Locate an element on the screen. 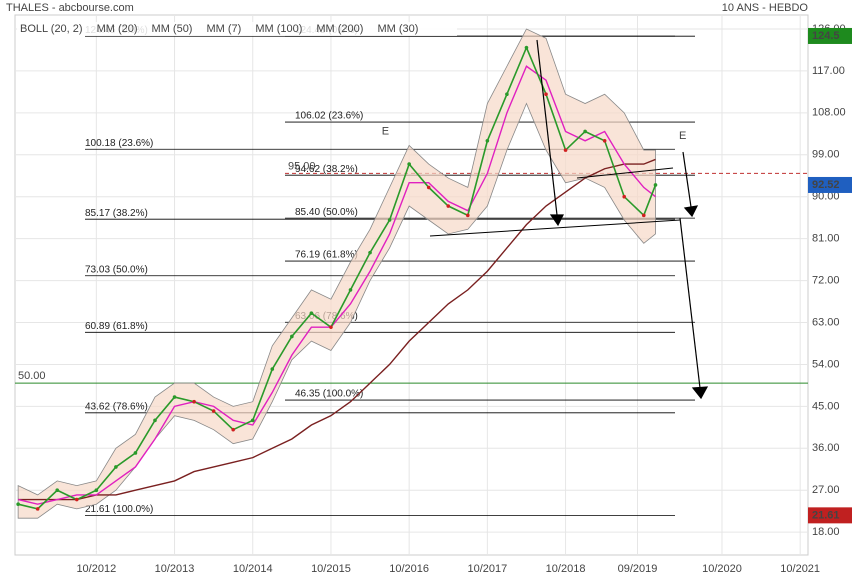 The image size is (855, 580). y-tick-label: 27.00 is located at coordinates (826, 490).